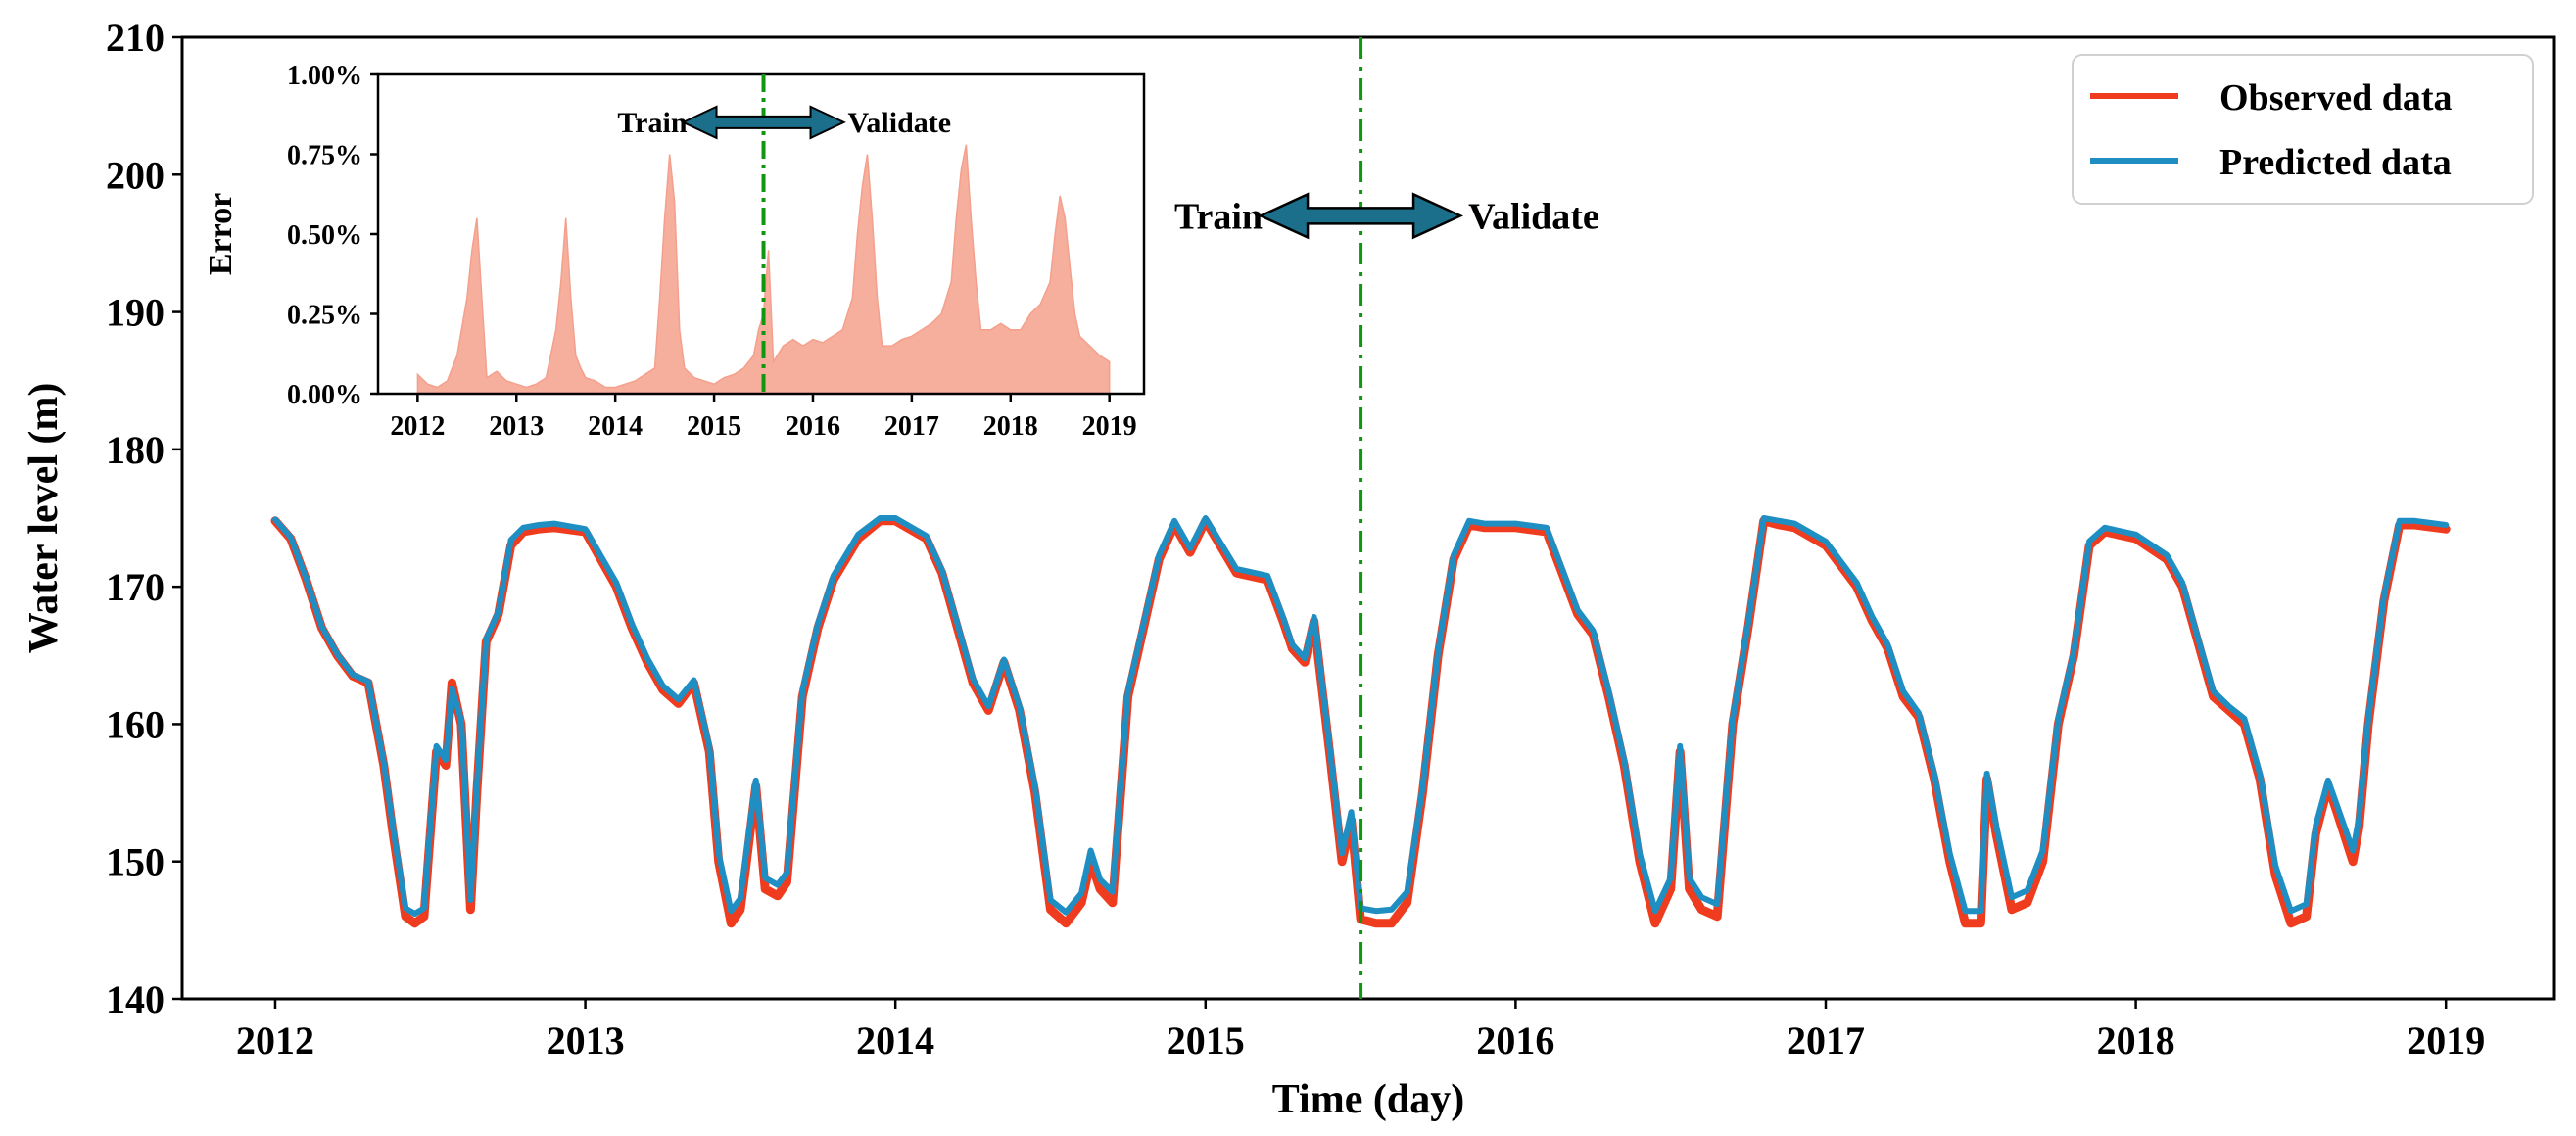  I want to click on inset-error-series, so click(764, 269).